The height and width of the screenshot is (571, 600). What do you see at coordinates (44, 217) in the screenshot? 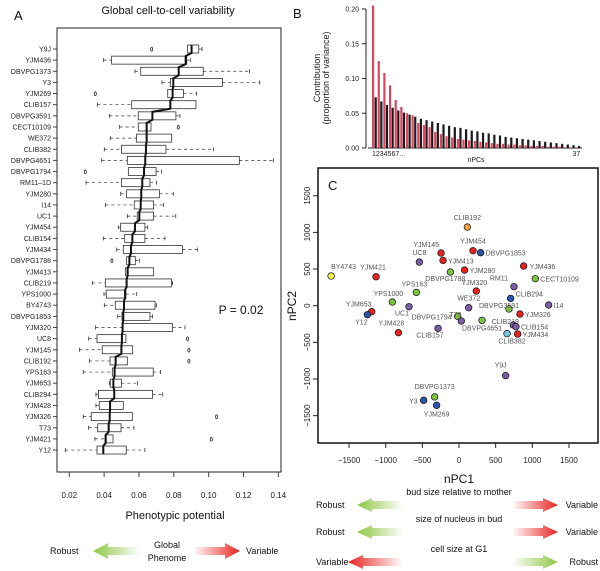
I see `strain-label: UC1` at bounding box center [44, 217].